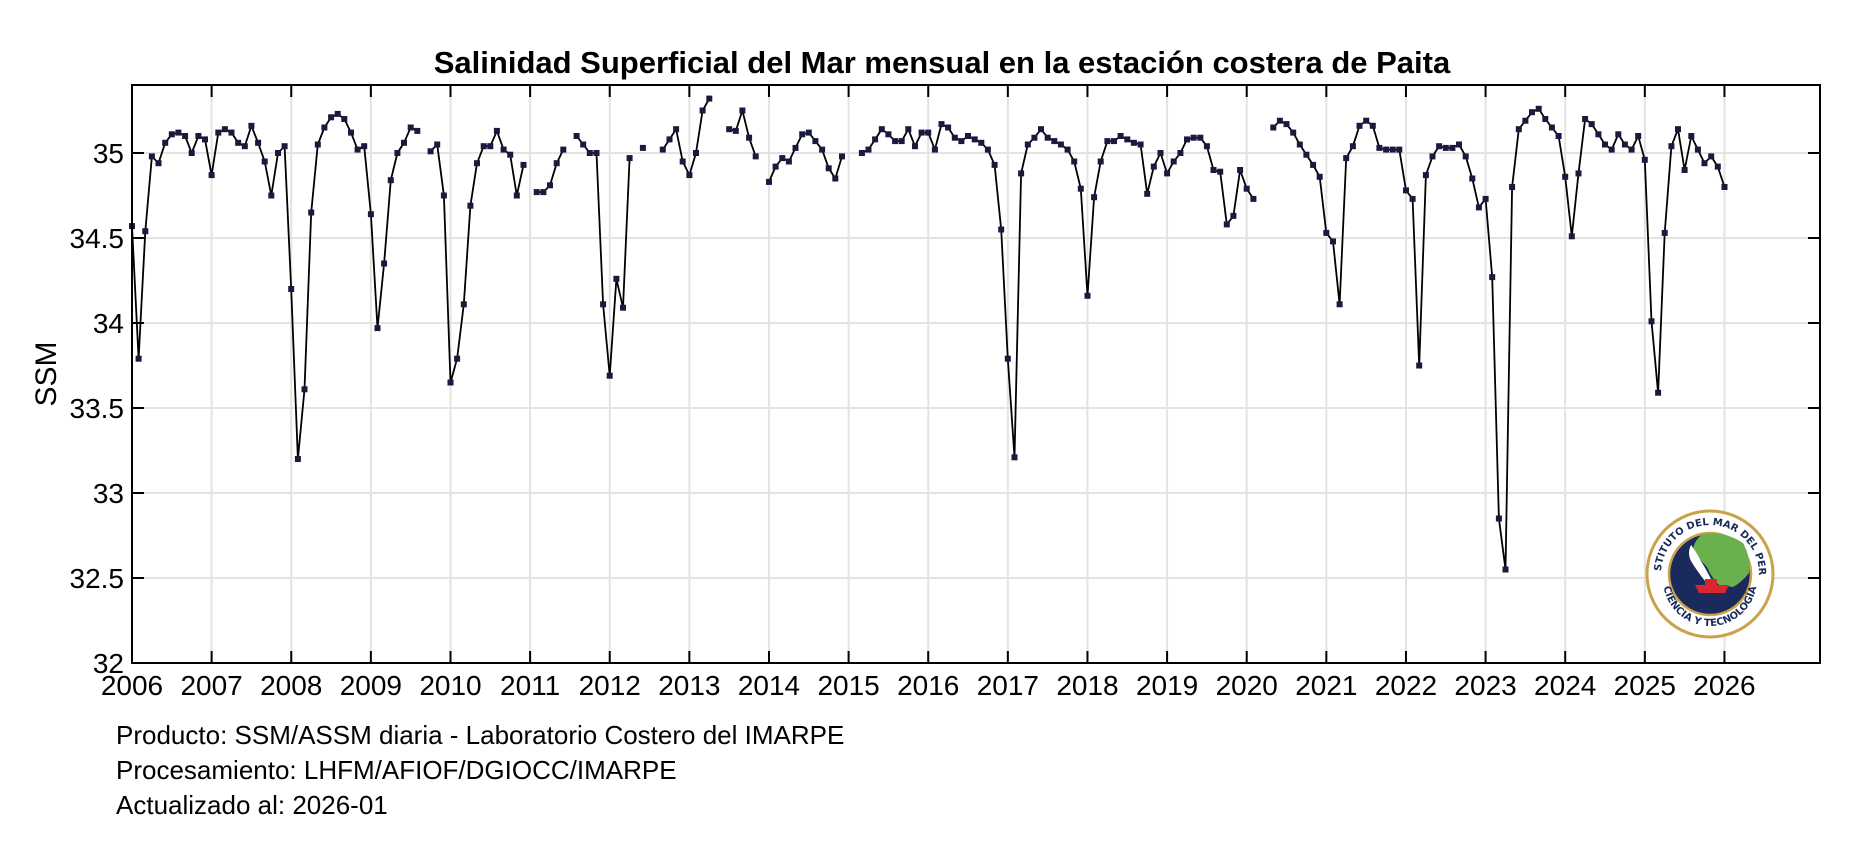 The height and width of the screenshot is (844, 1875). What do you see at coordinates (1247, 685) in the screenshot?
I see `x-tick-label: 2020` at bounding box center [1247, 685].